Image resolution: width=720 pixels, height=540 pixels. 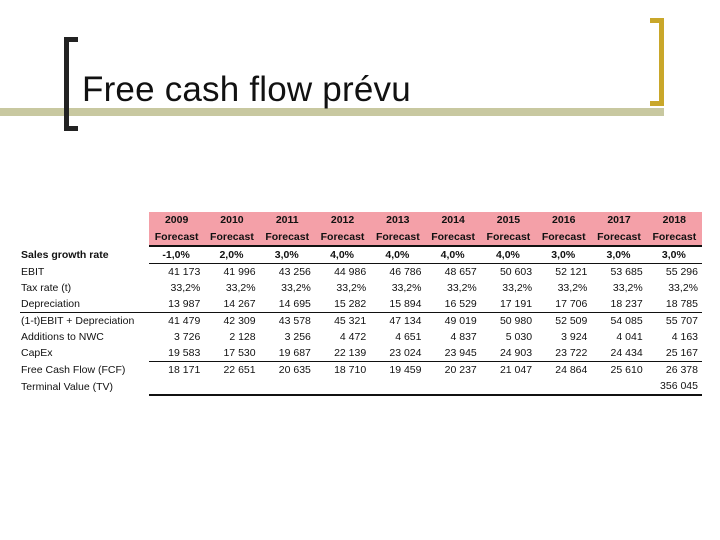 I want to click on row-label: Sales growth rate, so click(x=65, y=254).